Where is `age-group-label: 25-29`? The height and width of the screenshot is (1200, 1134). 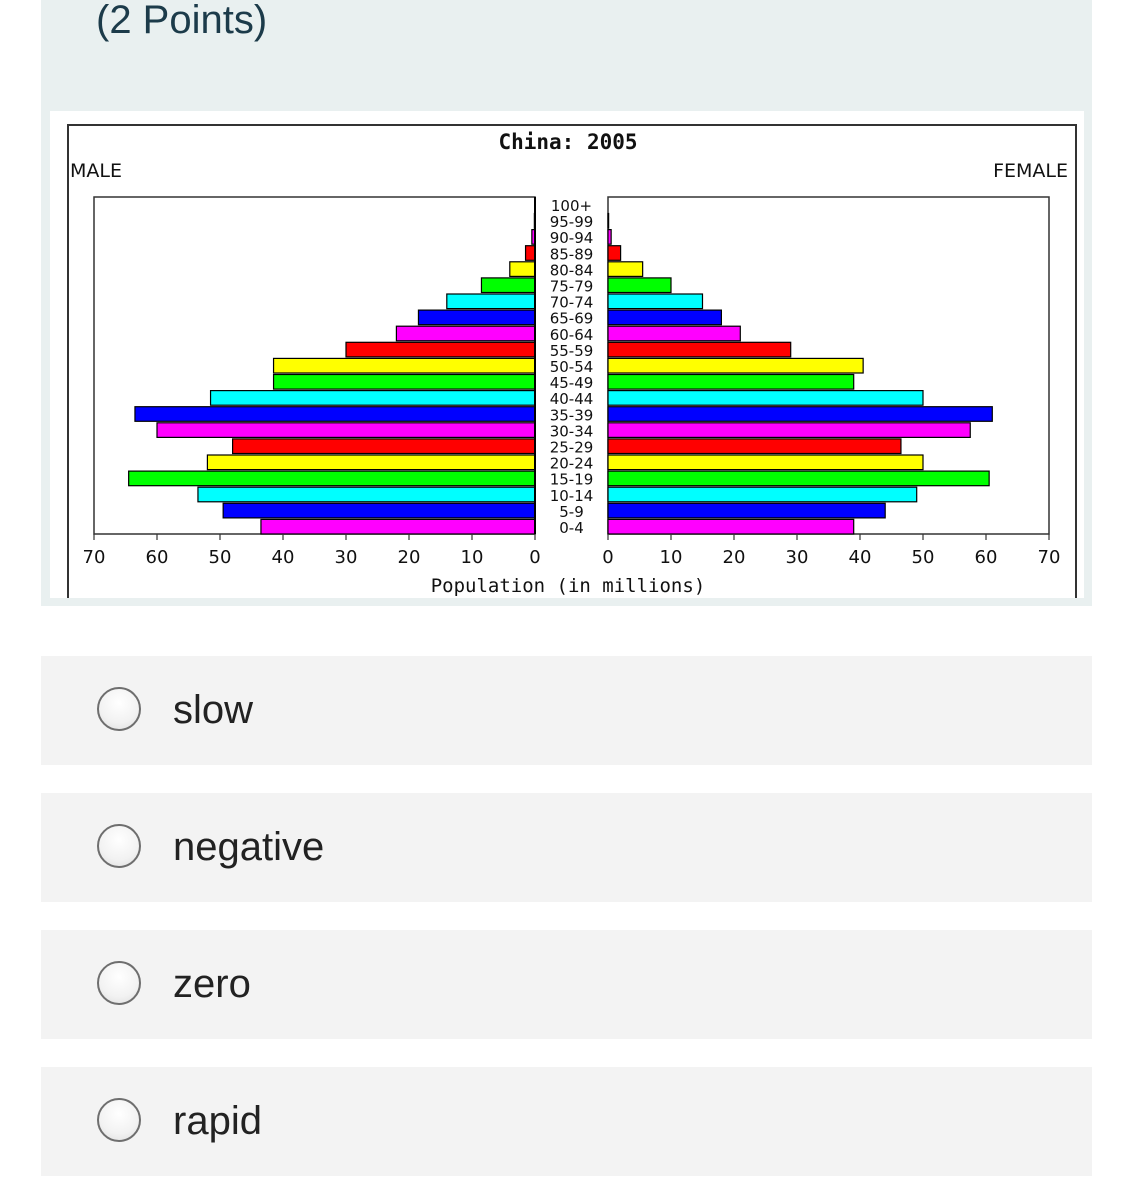
age-group-label: 25-29 is located at coordinates (572, 448).